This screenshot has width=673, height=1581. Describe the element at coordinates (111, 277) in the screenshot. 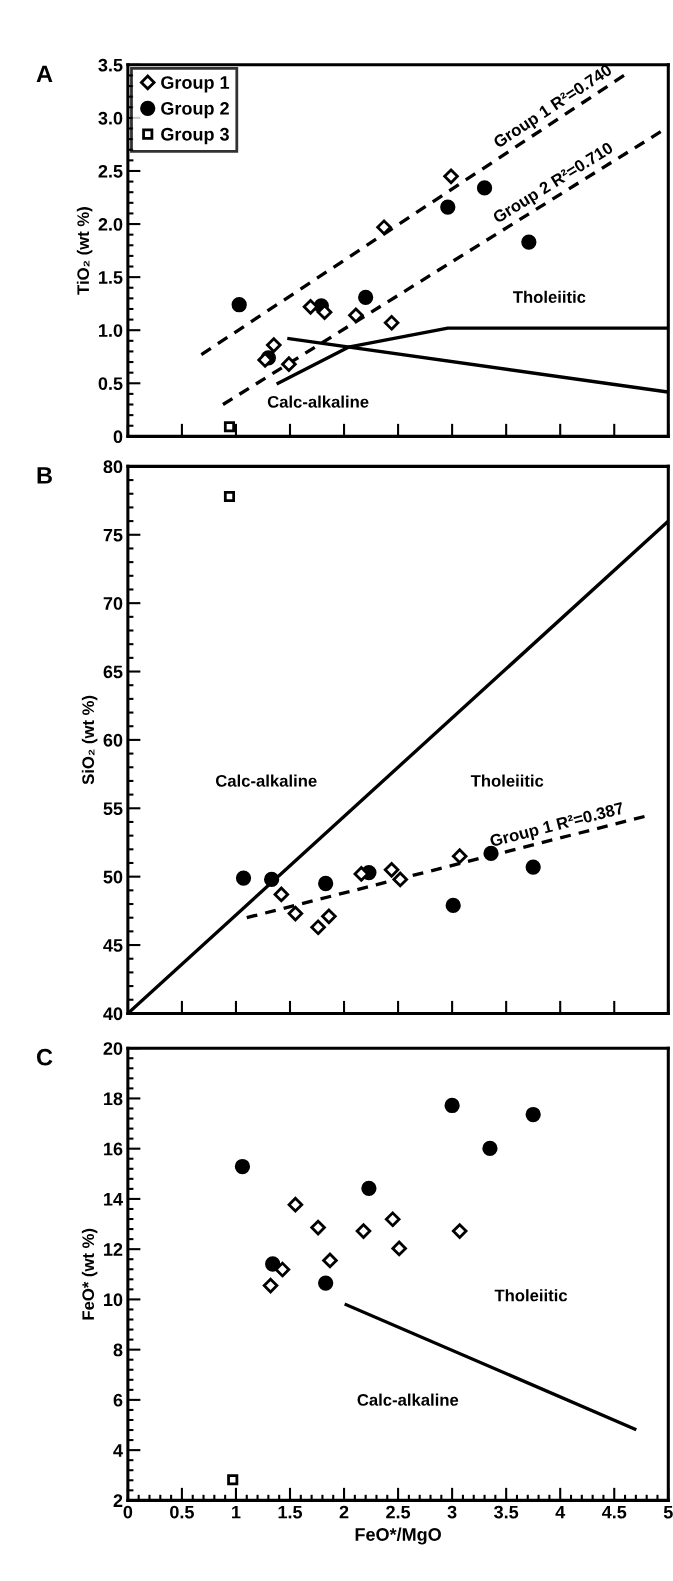

I see `y-tick-label: 1.5` at that location.